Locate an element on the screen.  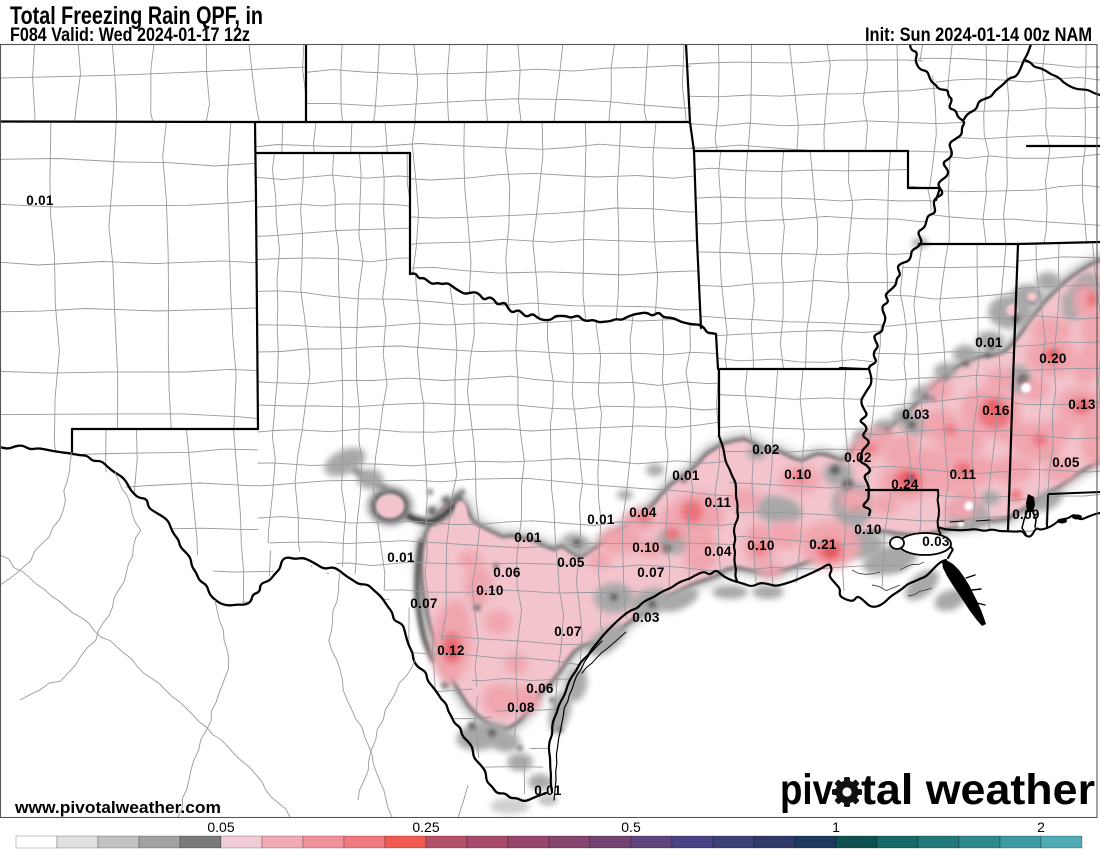
svg-text: 0.12 is located at coordinates (450, 650).